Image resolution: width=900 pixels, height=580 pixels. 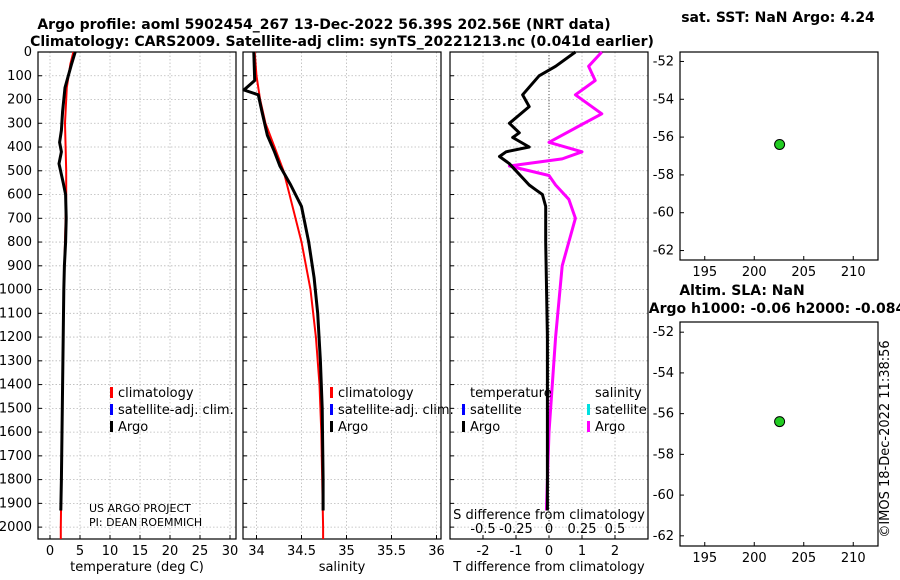 I want to click on map-bottom-panel: 195 200 205 210 -52 -54 -56 -58 -60 -62, so click(x=766, y=443).